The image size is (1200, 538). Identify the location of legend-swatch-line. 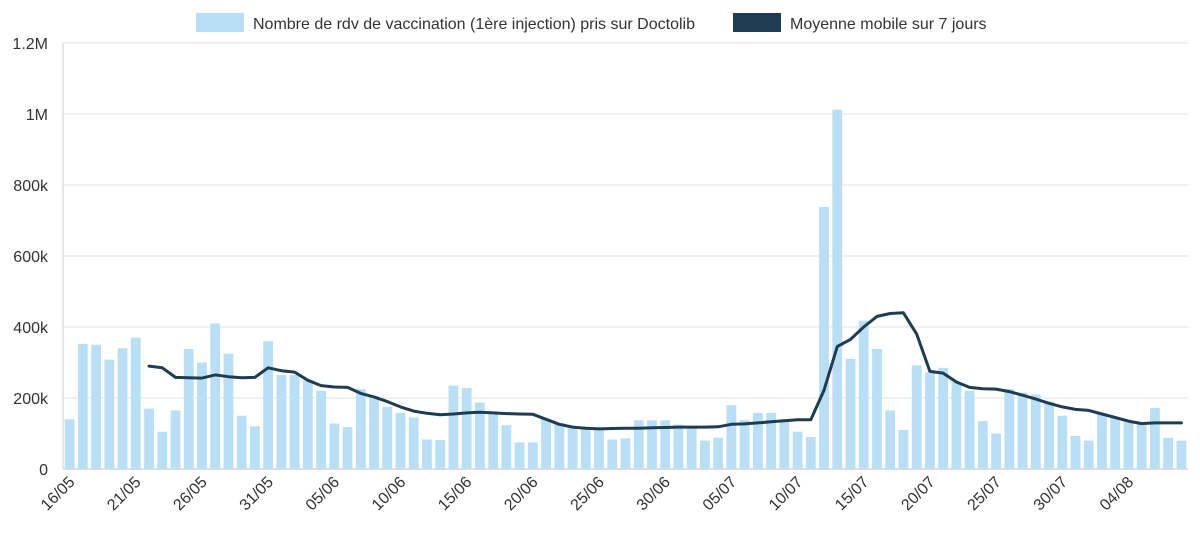
(757, 22).